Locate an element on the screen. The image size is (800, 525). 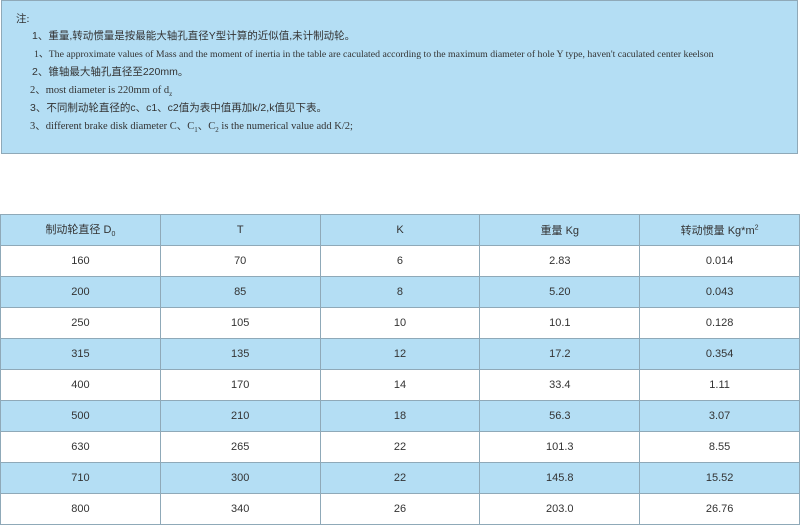
note-line: 2、锥轴最大轴孔直径至220mm。 is located at coordinates (110, 72).